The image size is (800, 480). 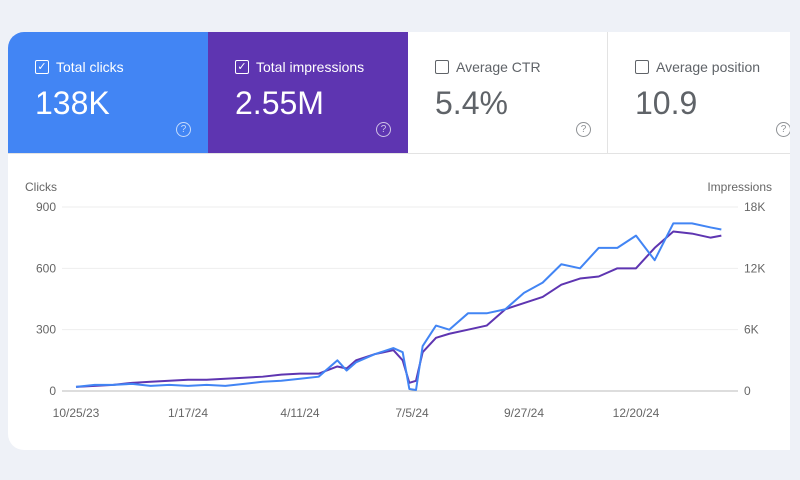 I want to click on y-tick-label-left: 600, so click(x=46, y=268).